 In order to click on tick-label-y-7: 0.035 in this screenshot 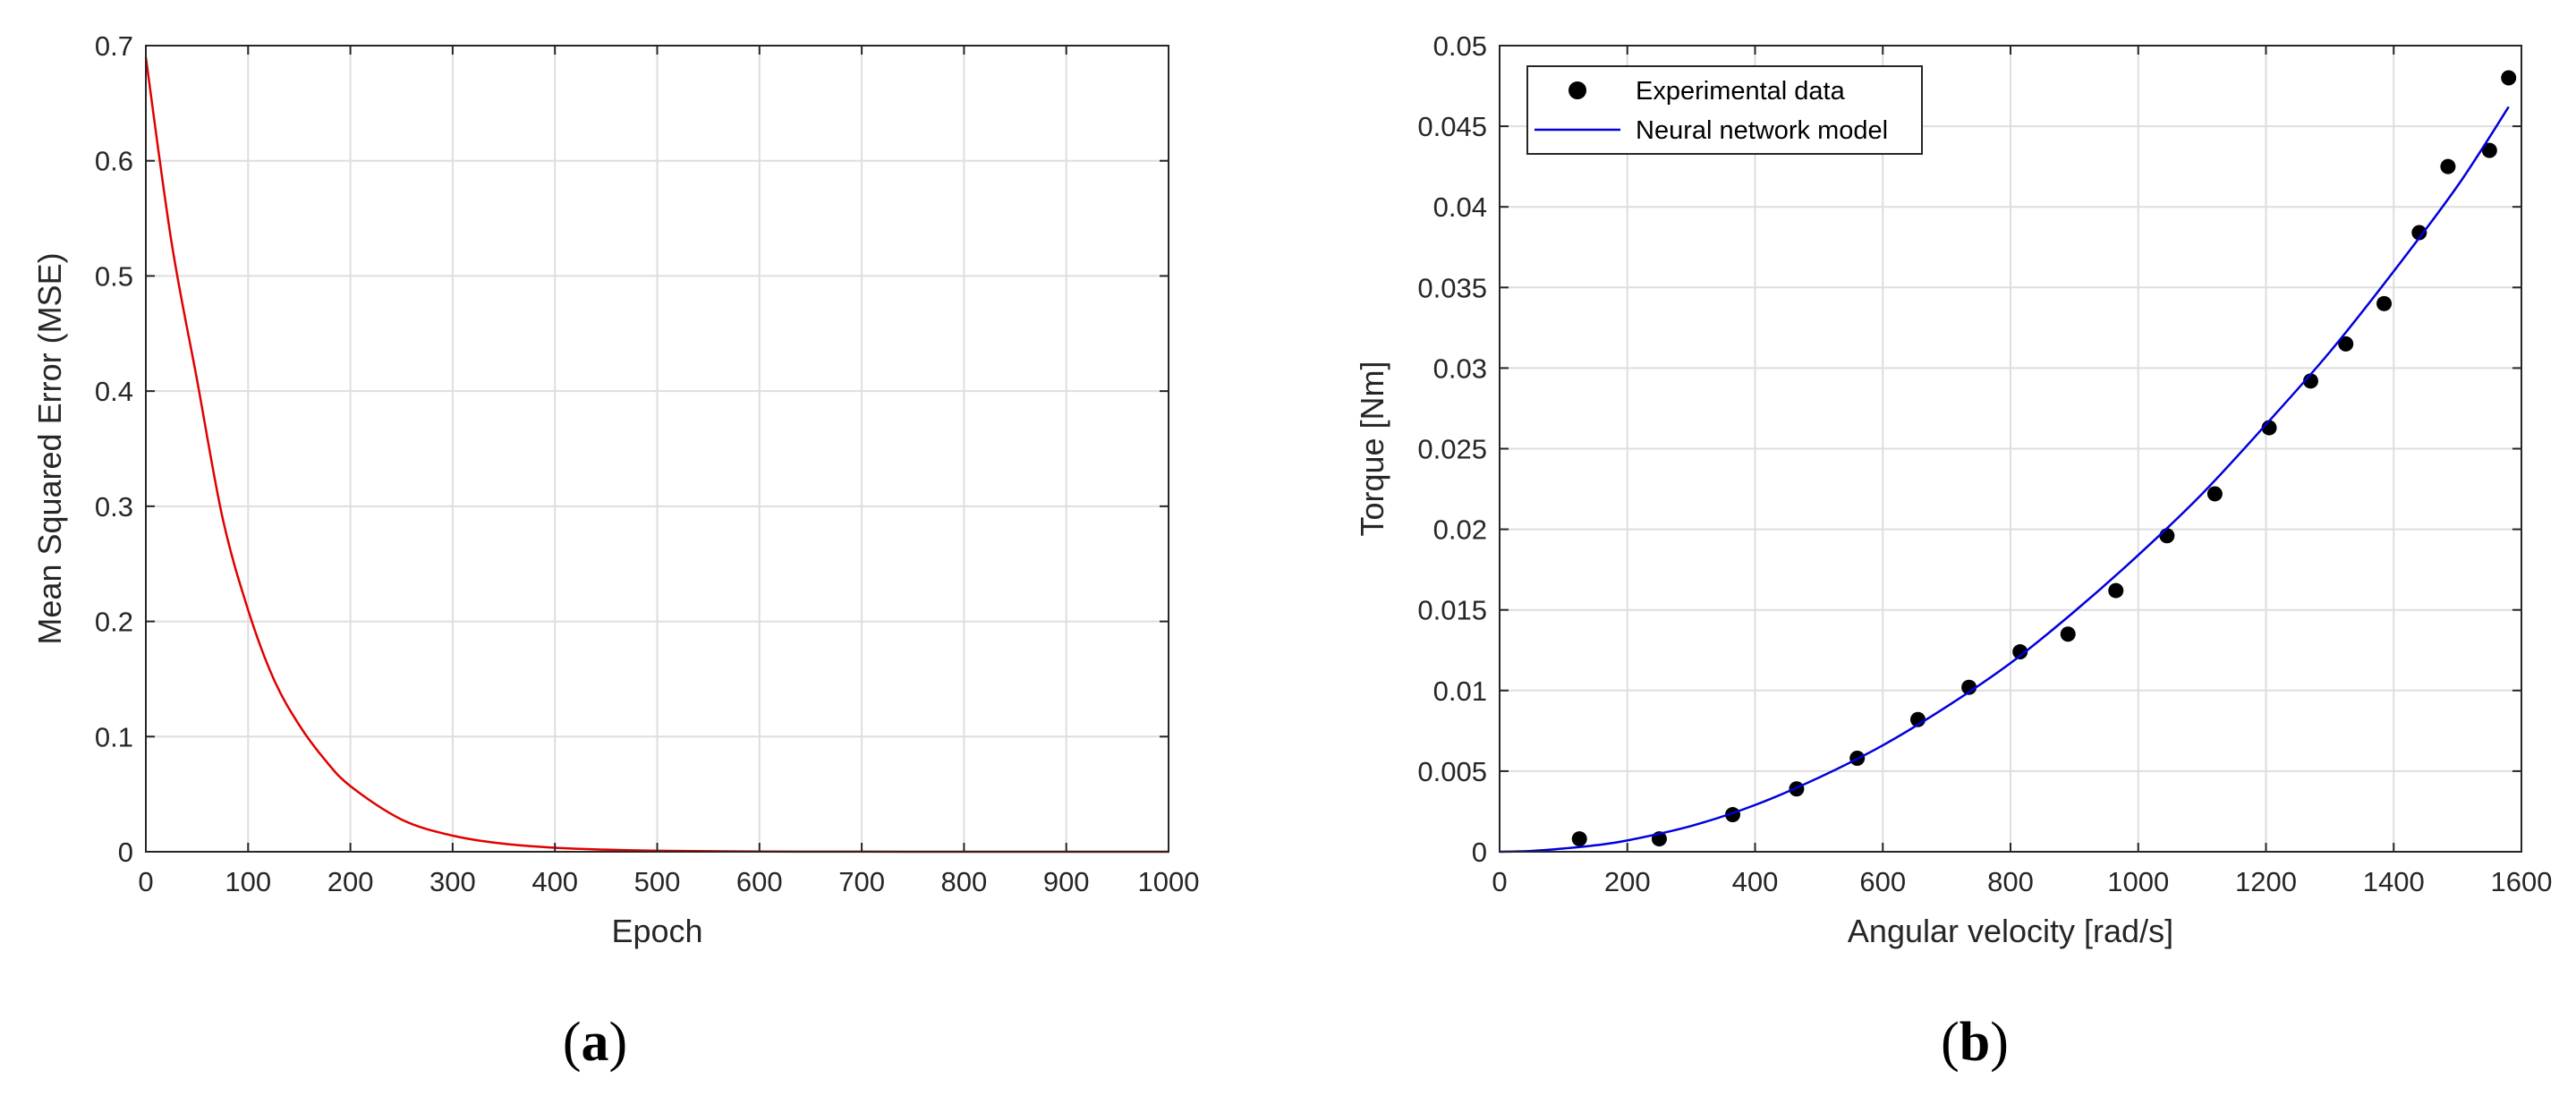, I will do `click(1452, 287)`.